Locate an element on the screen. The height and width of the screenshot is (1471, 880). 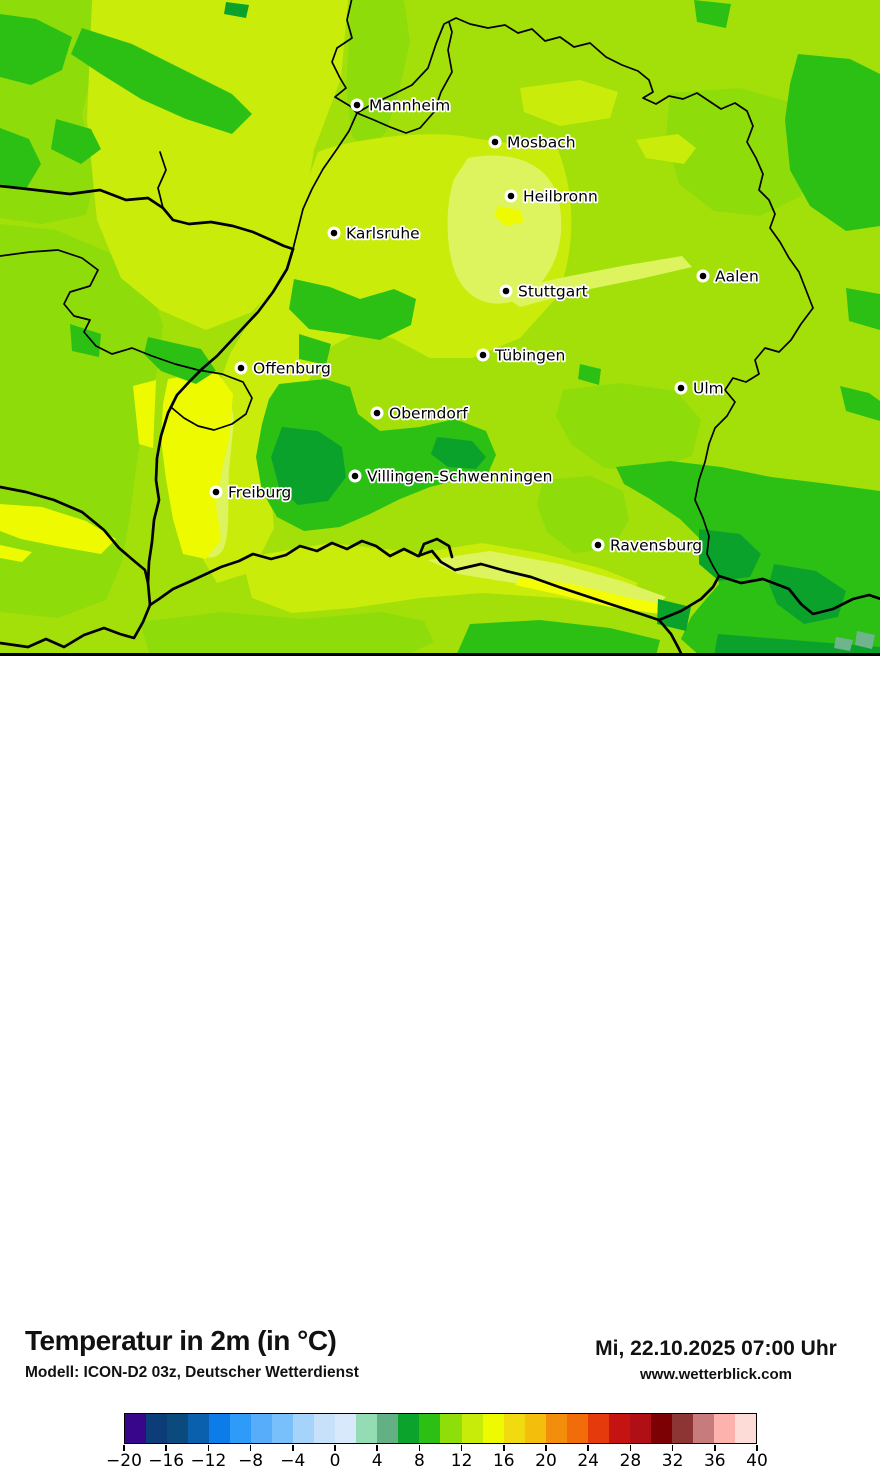
border-line-southwest is located at coordinates (75, 535).